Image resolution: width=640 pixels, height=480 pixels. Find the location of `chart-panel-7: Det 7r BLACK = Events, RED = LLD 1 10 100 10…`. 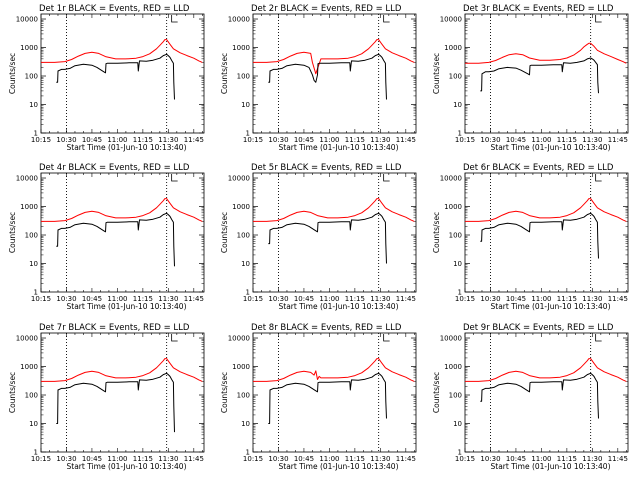

chart-panel-7: Det 7r BLACK = Events, RED = LLD 1 10 100 10… is located at coordinates (106, 397).